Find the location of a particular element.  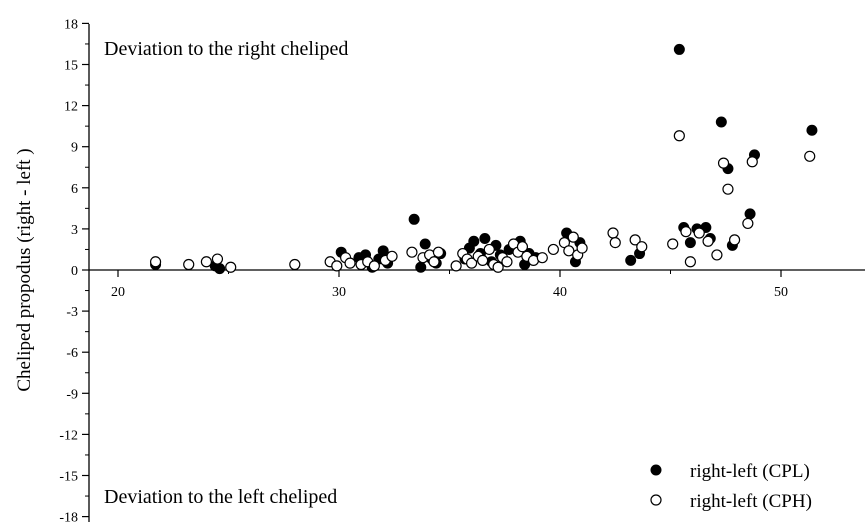

legend-marker-cpl is located at coordinates (656, 470).